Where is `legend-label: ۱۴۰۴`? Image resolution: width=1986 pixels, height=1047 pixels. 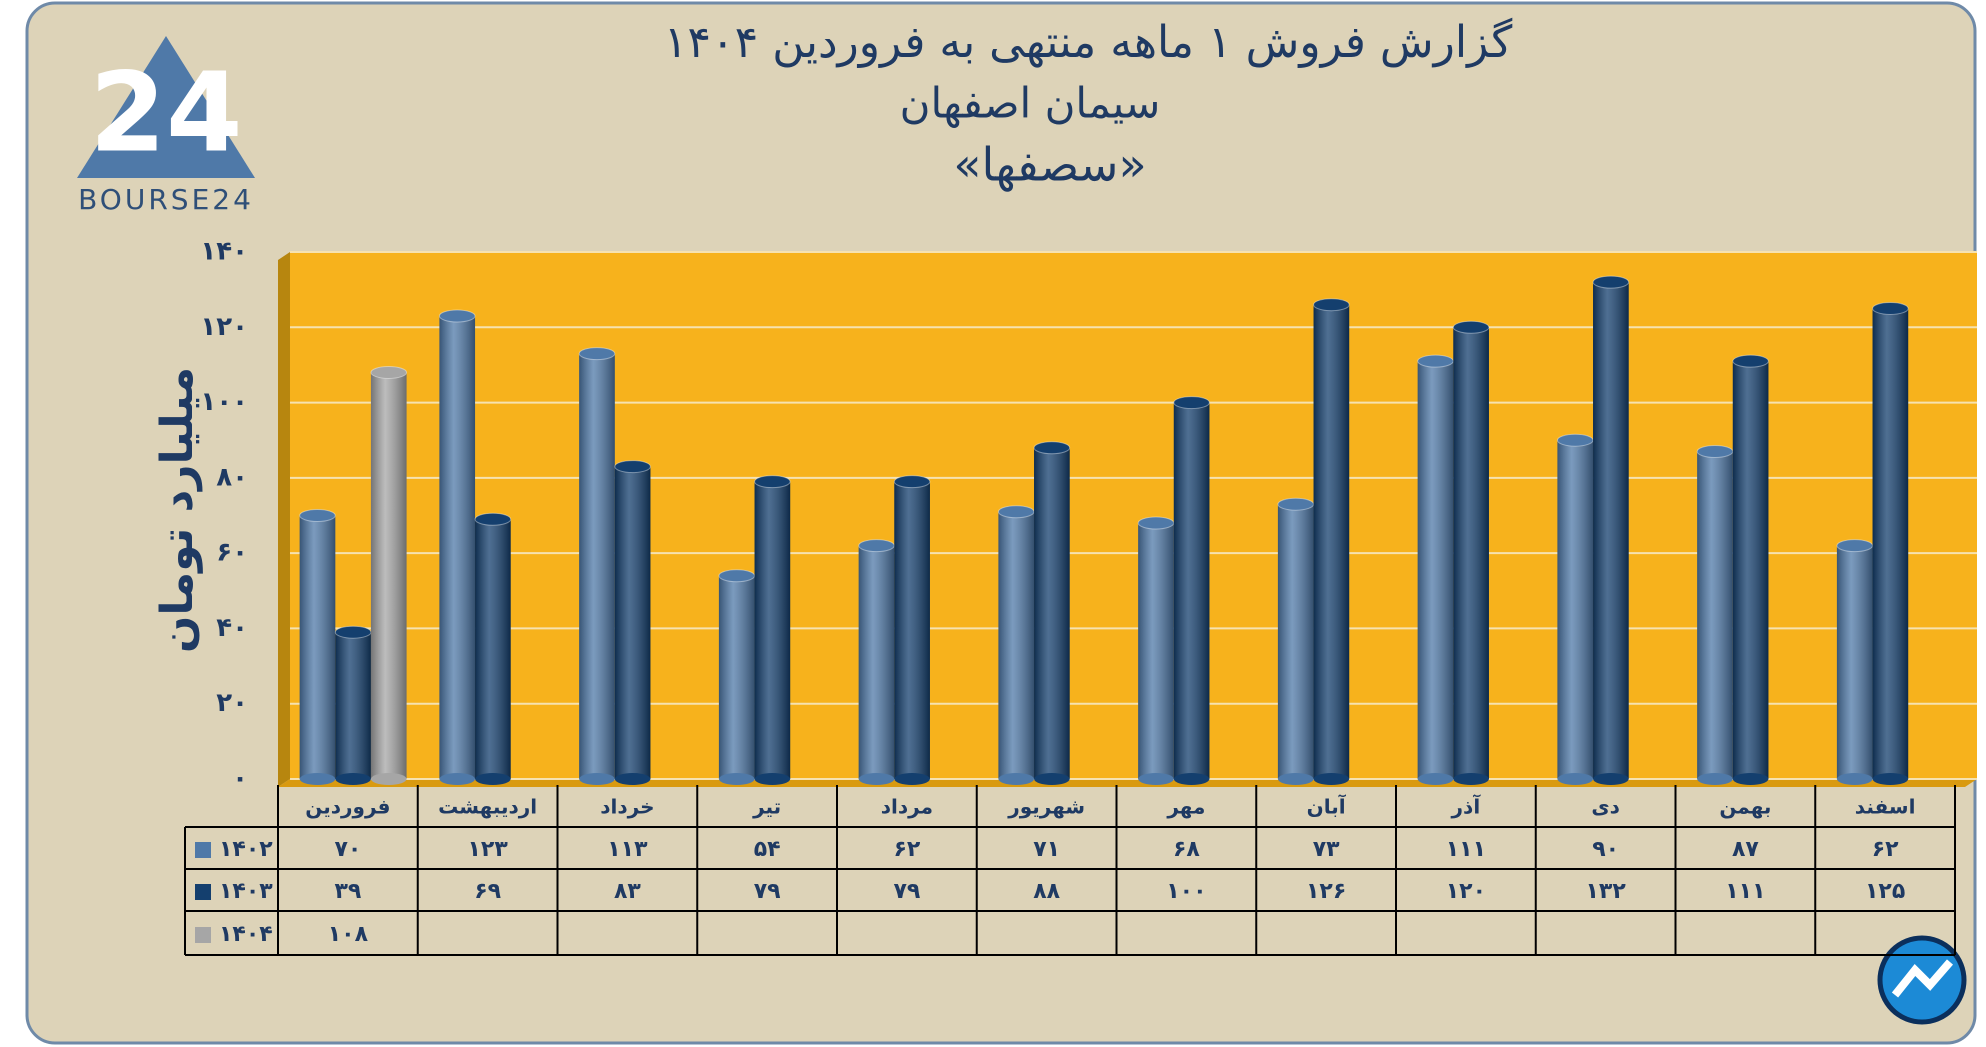 legend-label: ۱۴۰۴ is located at coordinates (246, 934).